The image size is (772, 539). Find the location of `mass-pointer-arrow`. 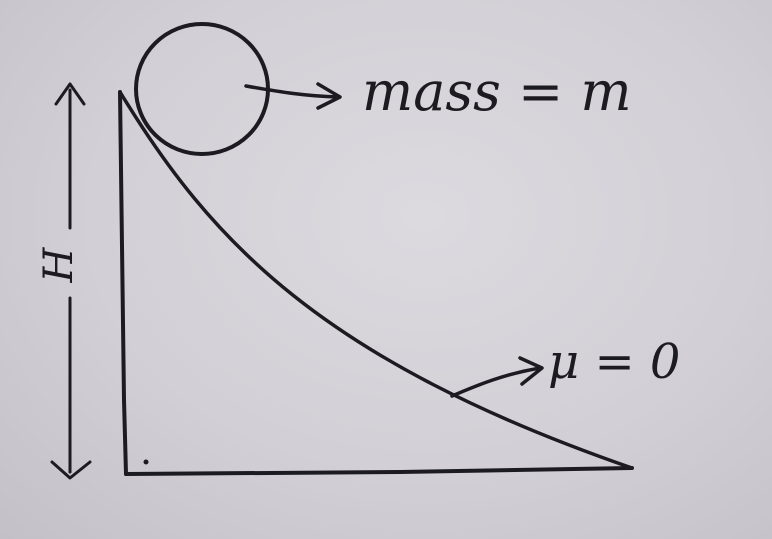

mass-pointer-arrow is located at coordinates (293, 96).